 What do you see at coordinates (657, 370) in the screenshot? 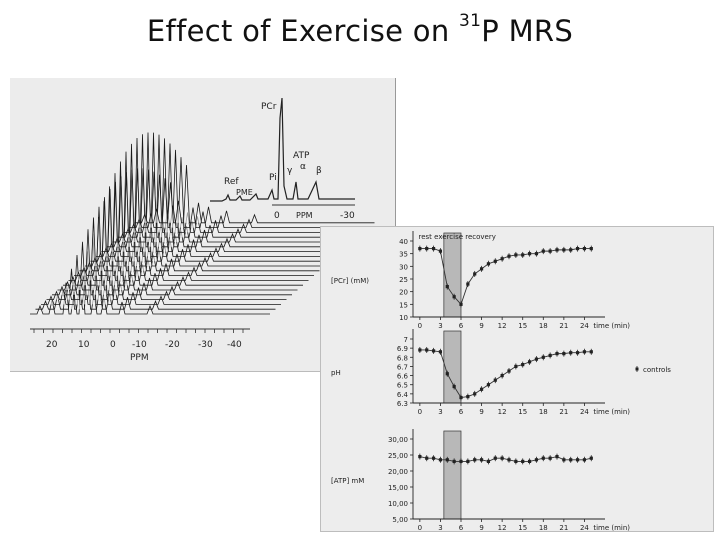
I see `legend-label: controls` at bounding box center [657, 370].